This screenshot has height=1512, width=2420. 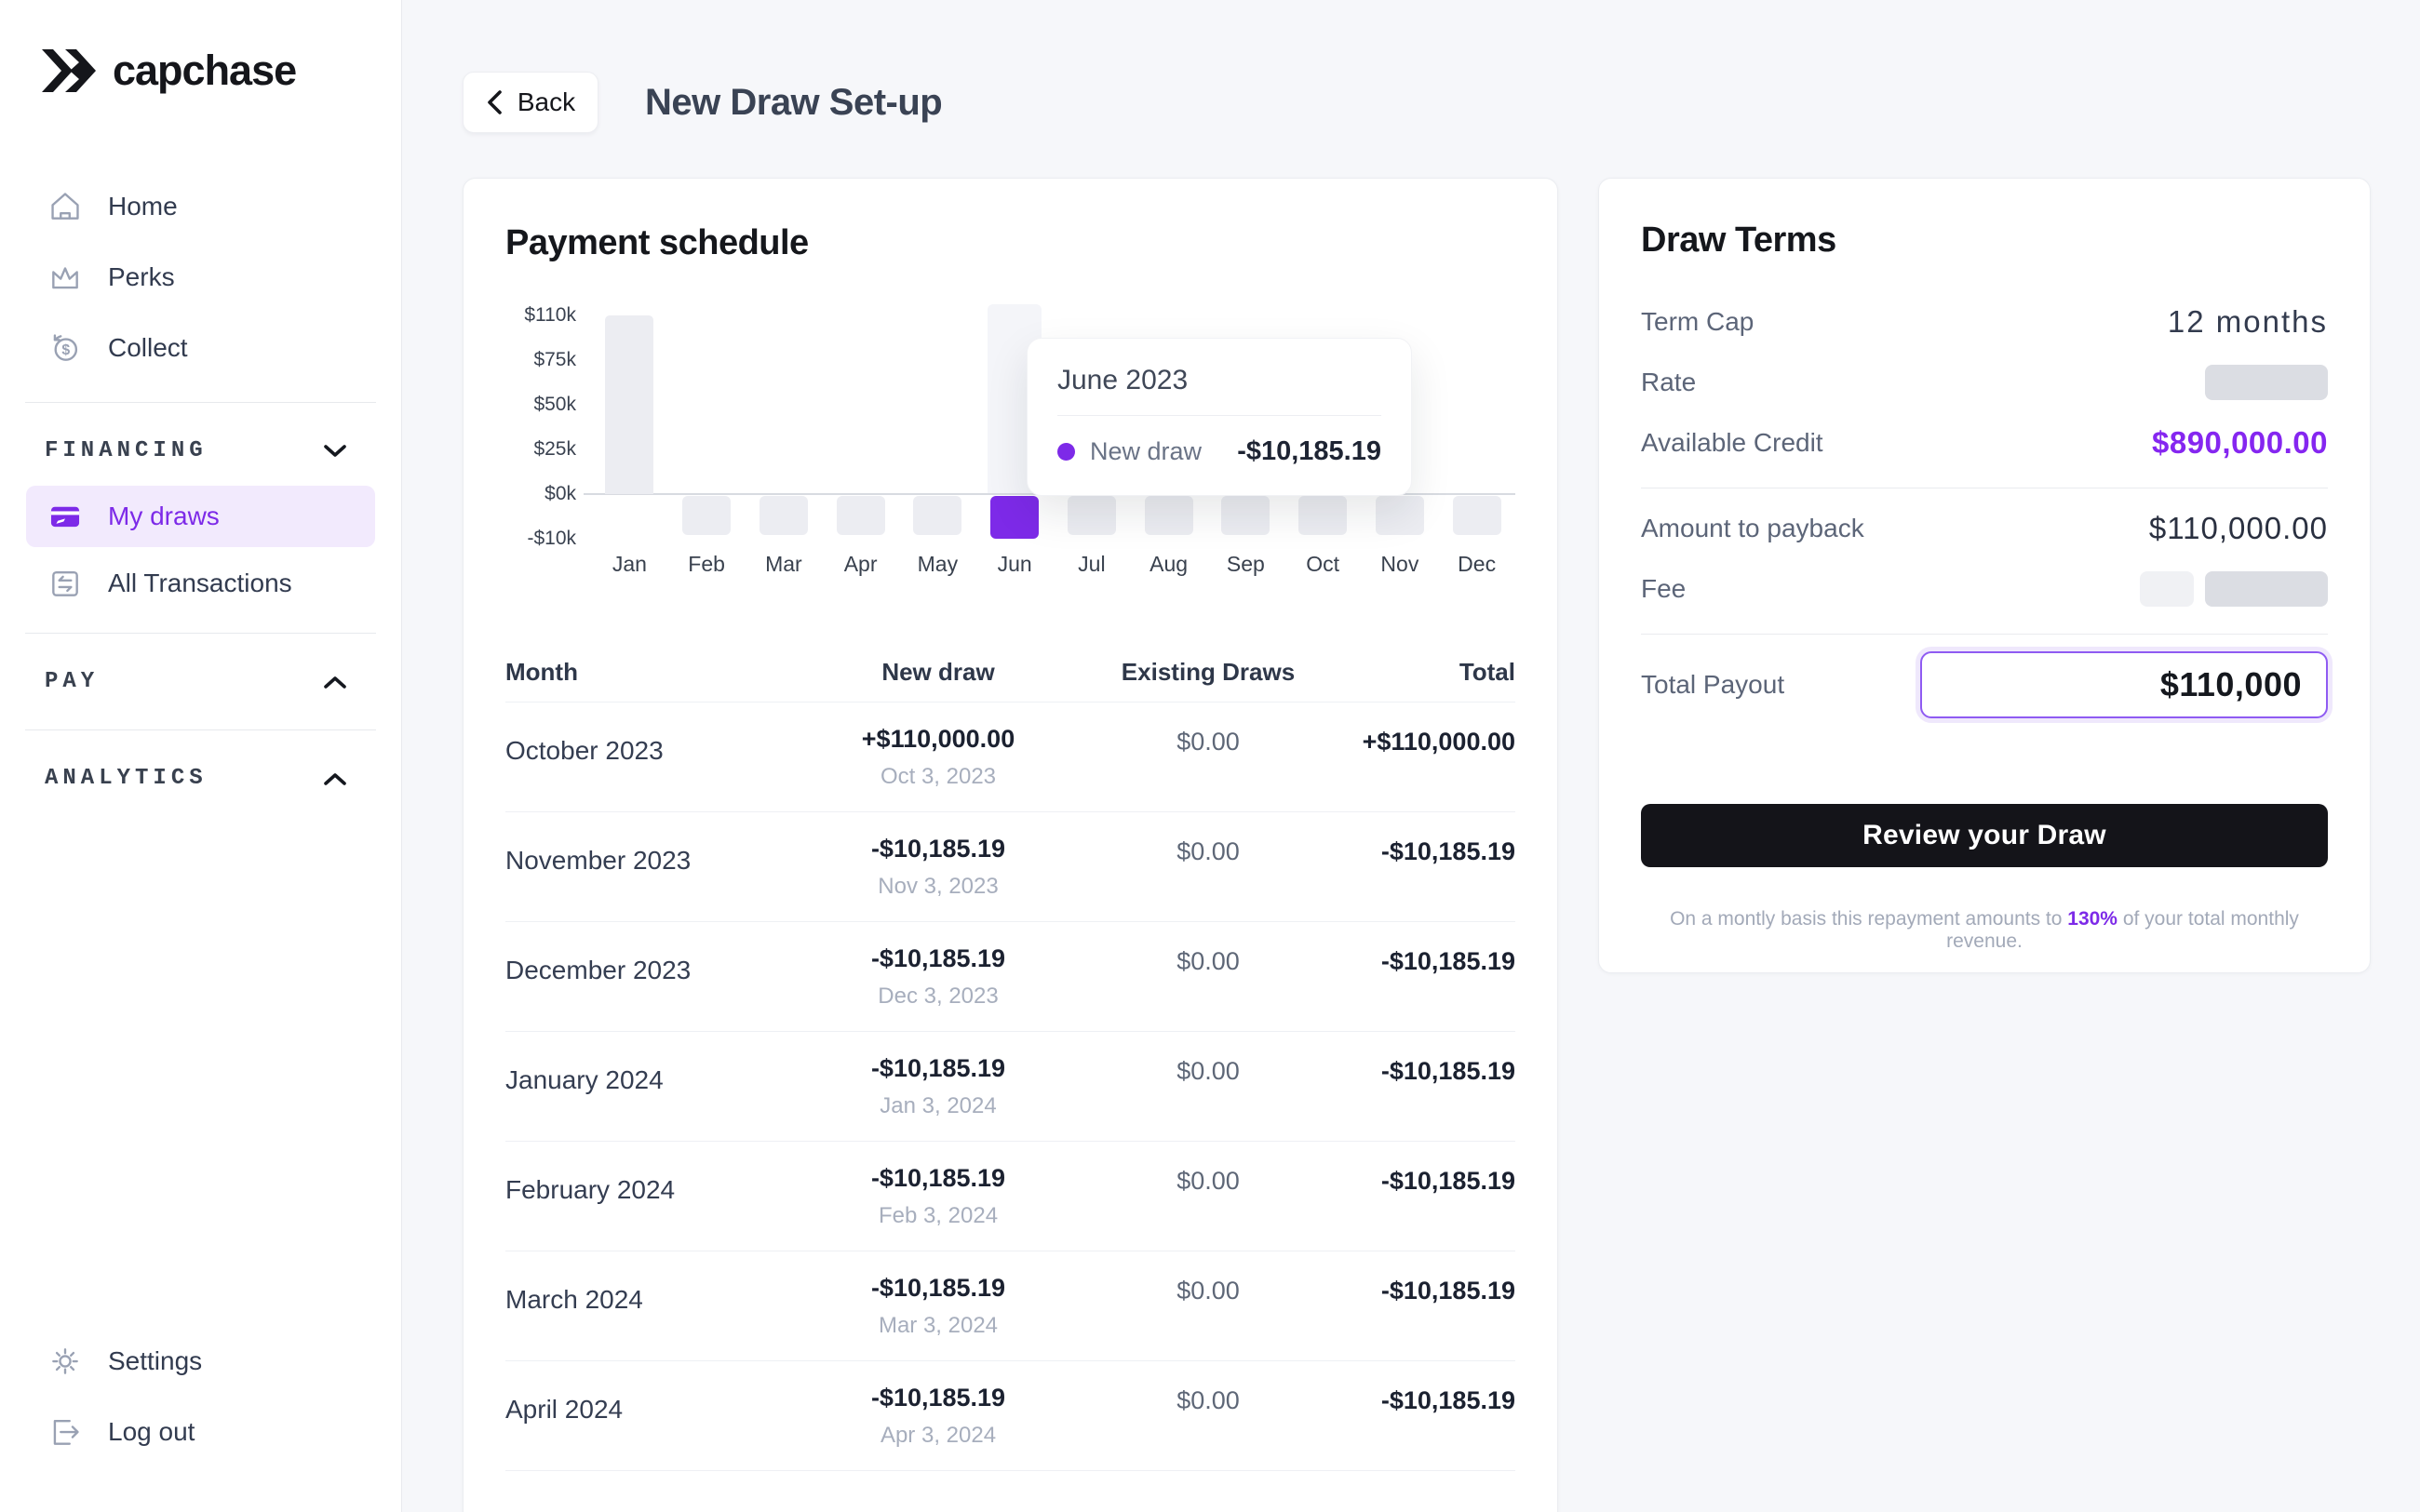 What do you see at coordinates (530, 102) in the screenshot?
I see `back-button: Back` at bounding box center [530, 102].